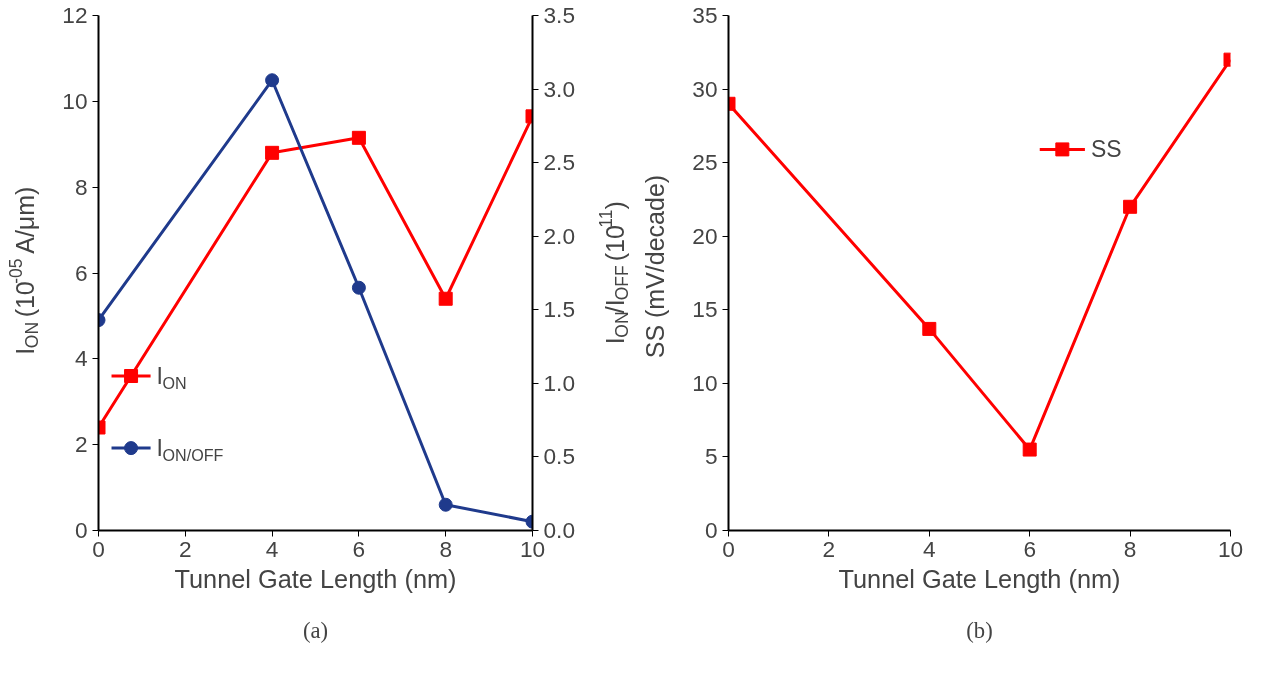  I want to click on y-tick-label: 25, so click(705, 162).